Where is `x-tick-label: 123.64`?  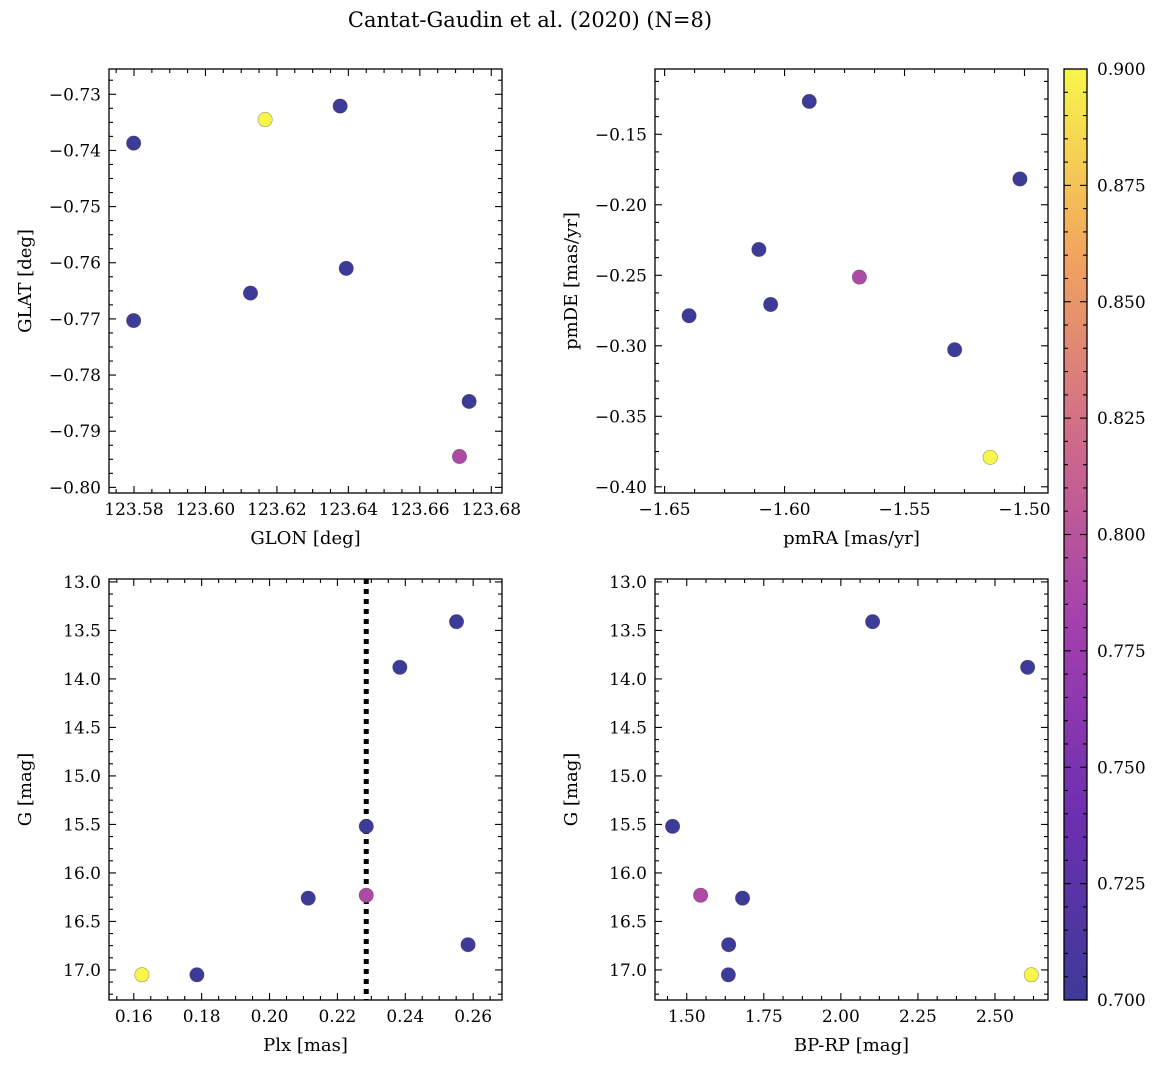 x-tick-label: 123.64 is located at coordinates (348, 510).